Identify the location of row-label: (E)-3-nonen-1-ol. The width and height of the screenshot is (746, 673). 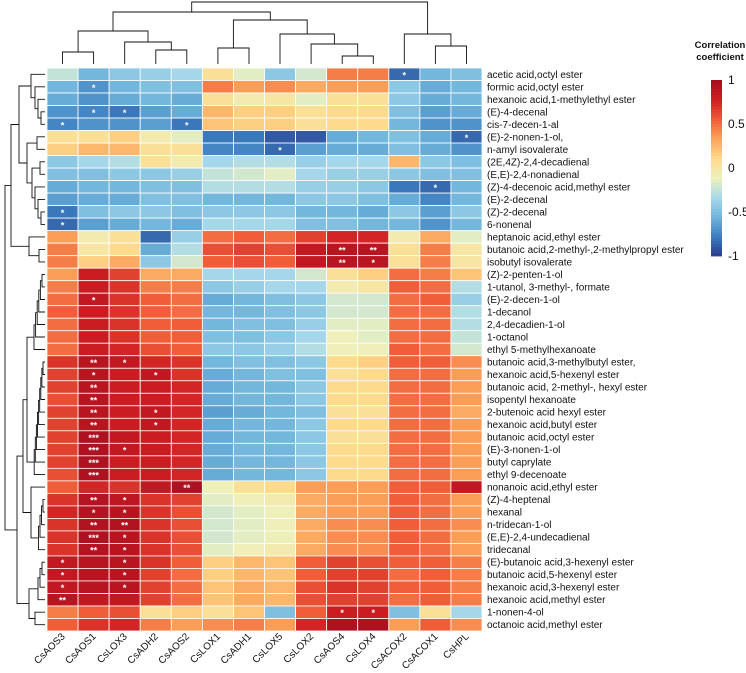
(523, 450).